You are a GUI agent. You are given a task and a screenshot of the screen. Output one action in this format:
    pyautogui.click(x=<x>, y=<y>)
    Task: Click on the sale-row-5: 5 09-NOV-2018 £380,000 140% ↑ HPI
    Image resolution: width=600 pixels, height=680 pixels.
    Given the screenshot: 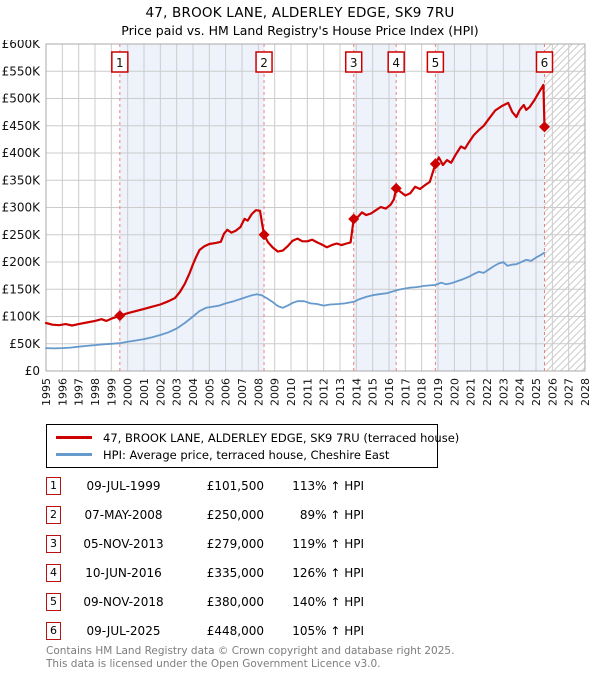 What is the action you would take?
    pyautogui.click(x=216, y=601)
    